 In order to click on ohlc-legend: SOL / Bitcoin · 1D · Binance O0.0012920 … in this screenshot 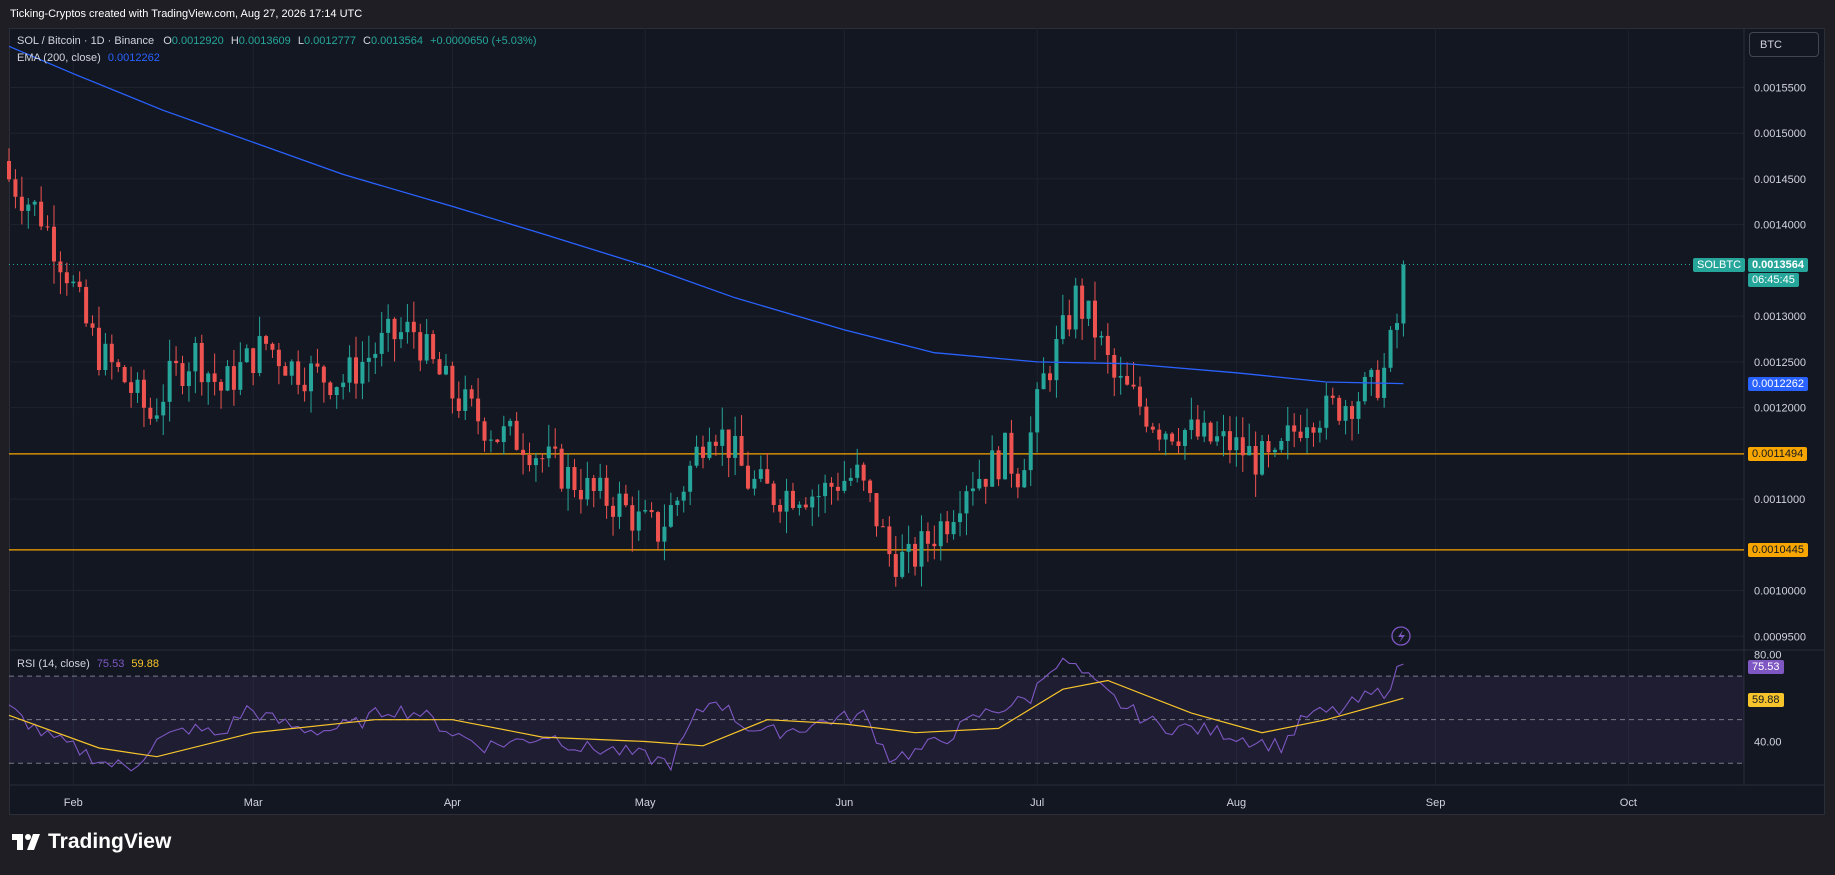, I will do `click(276, 41)`.